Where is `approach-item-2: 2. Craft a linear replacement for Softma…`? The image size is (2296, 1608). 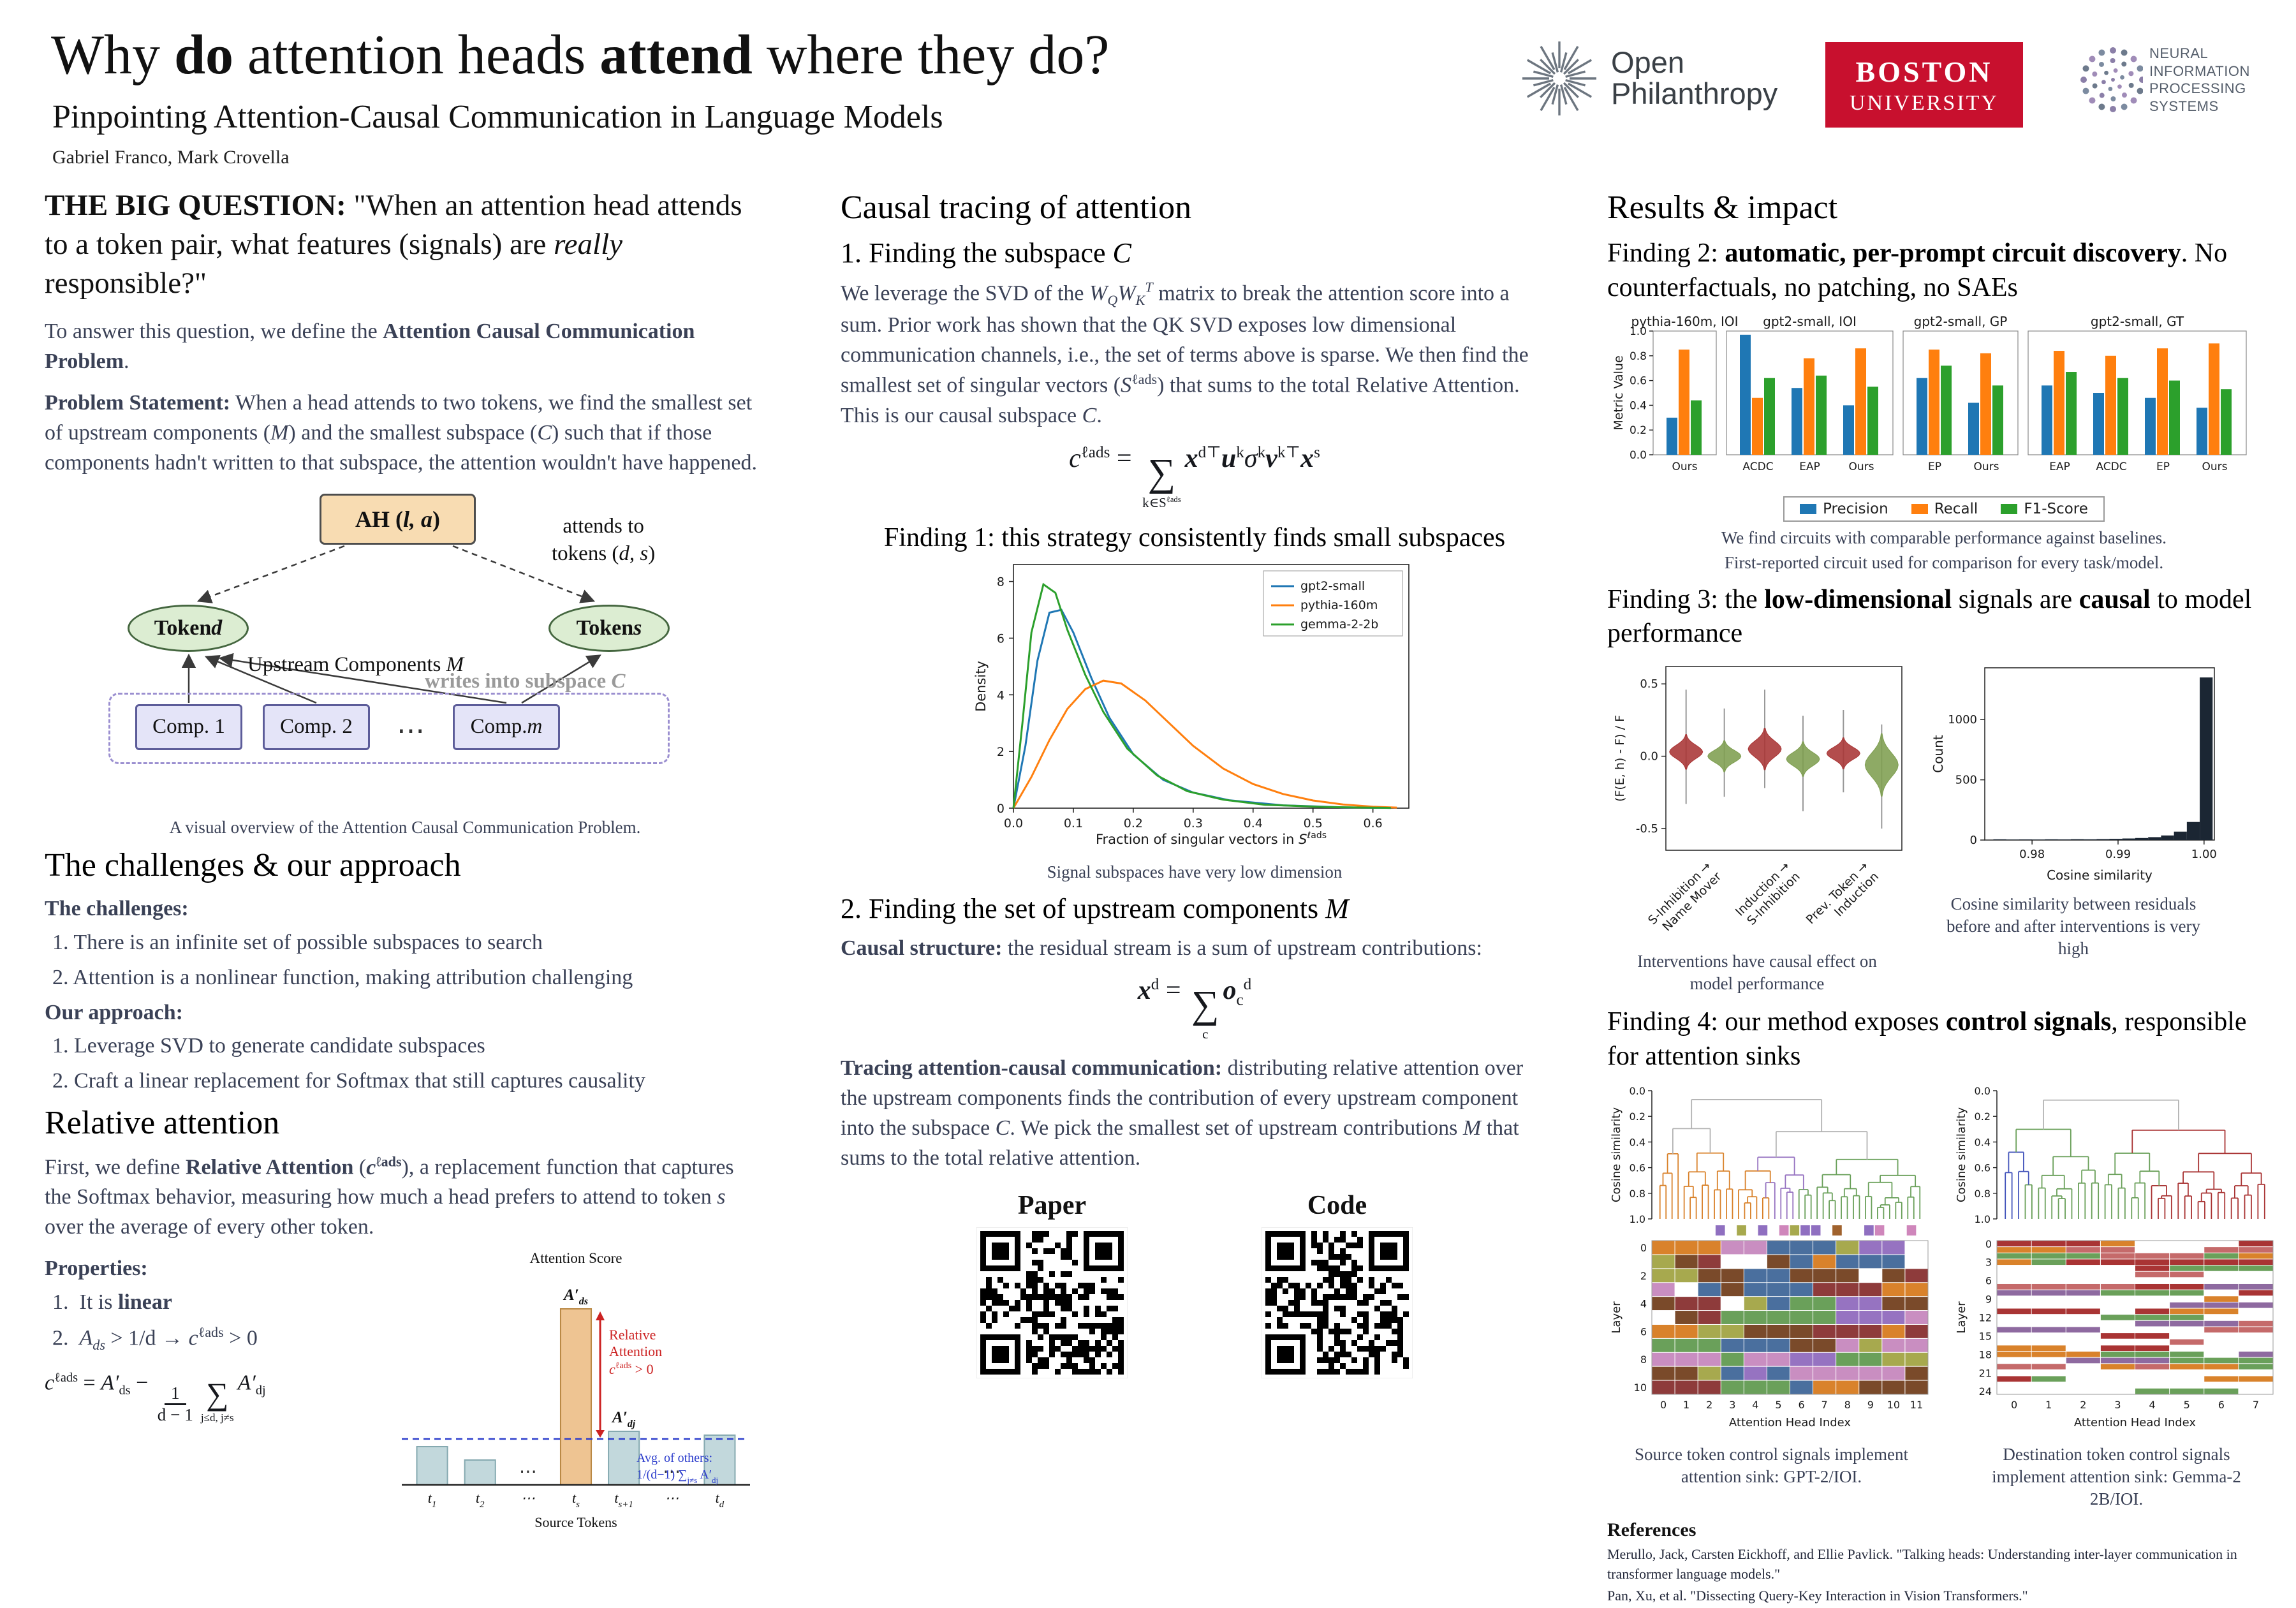 approach-item-2: 2. Craft a linear replacement for Softma… is located at coordinates (348, 1081).